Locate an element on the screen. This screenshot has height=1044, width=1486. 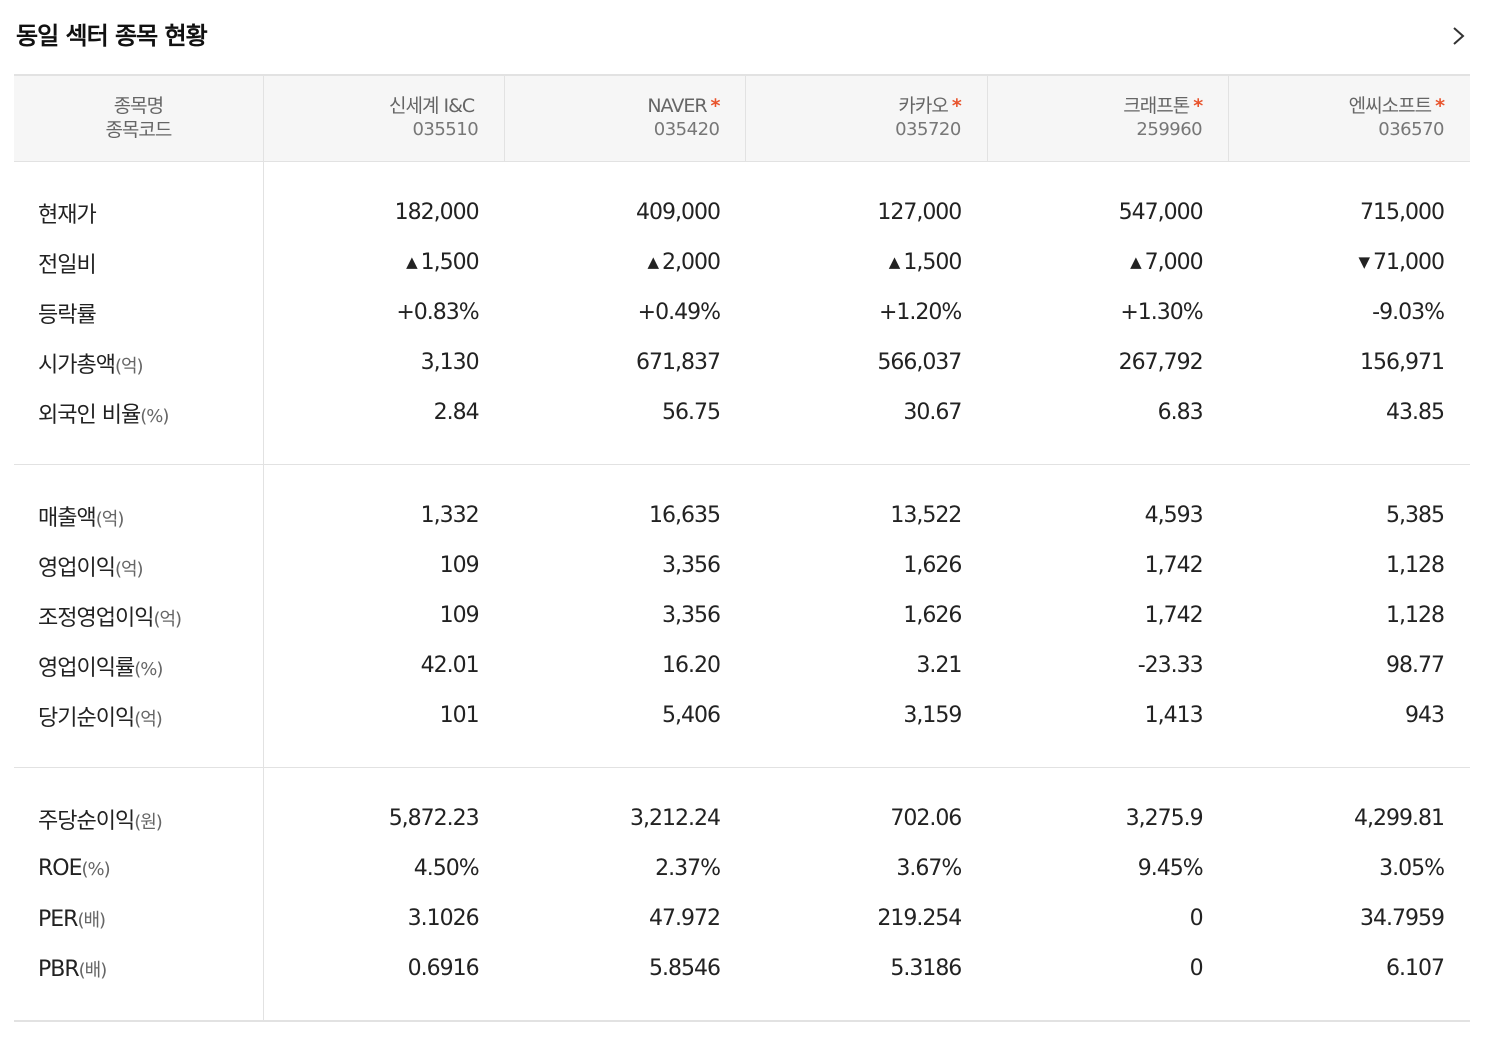
cell-value: -9.03% is located at coordinates (1408, 312).